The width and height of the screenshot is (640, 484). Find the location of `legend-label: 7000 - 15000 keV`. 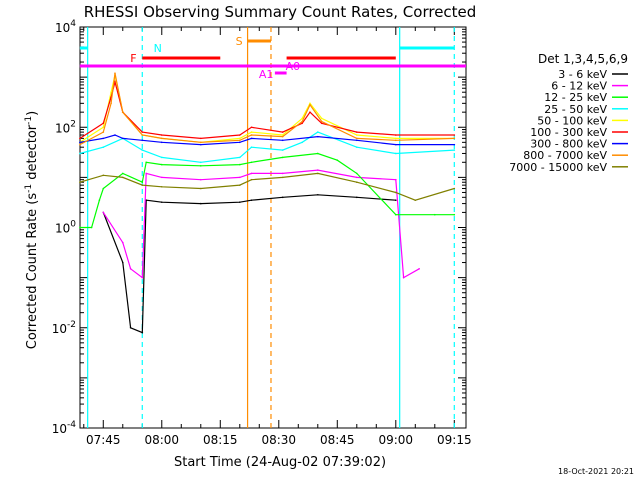

legend-label: 7000 - 15000 keV is located at coordinates (558, 167).